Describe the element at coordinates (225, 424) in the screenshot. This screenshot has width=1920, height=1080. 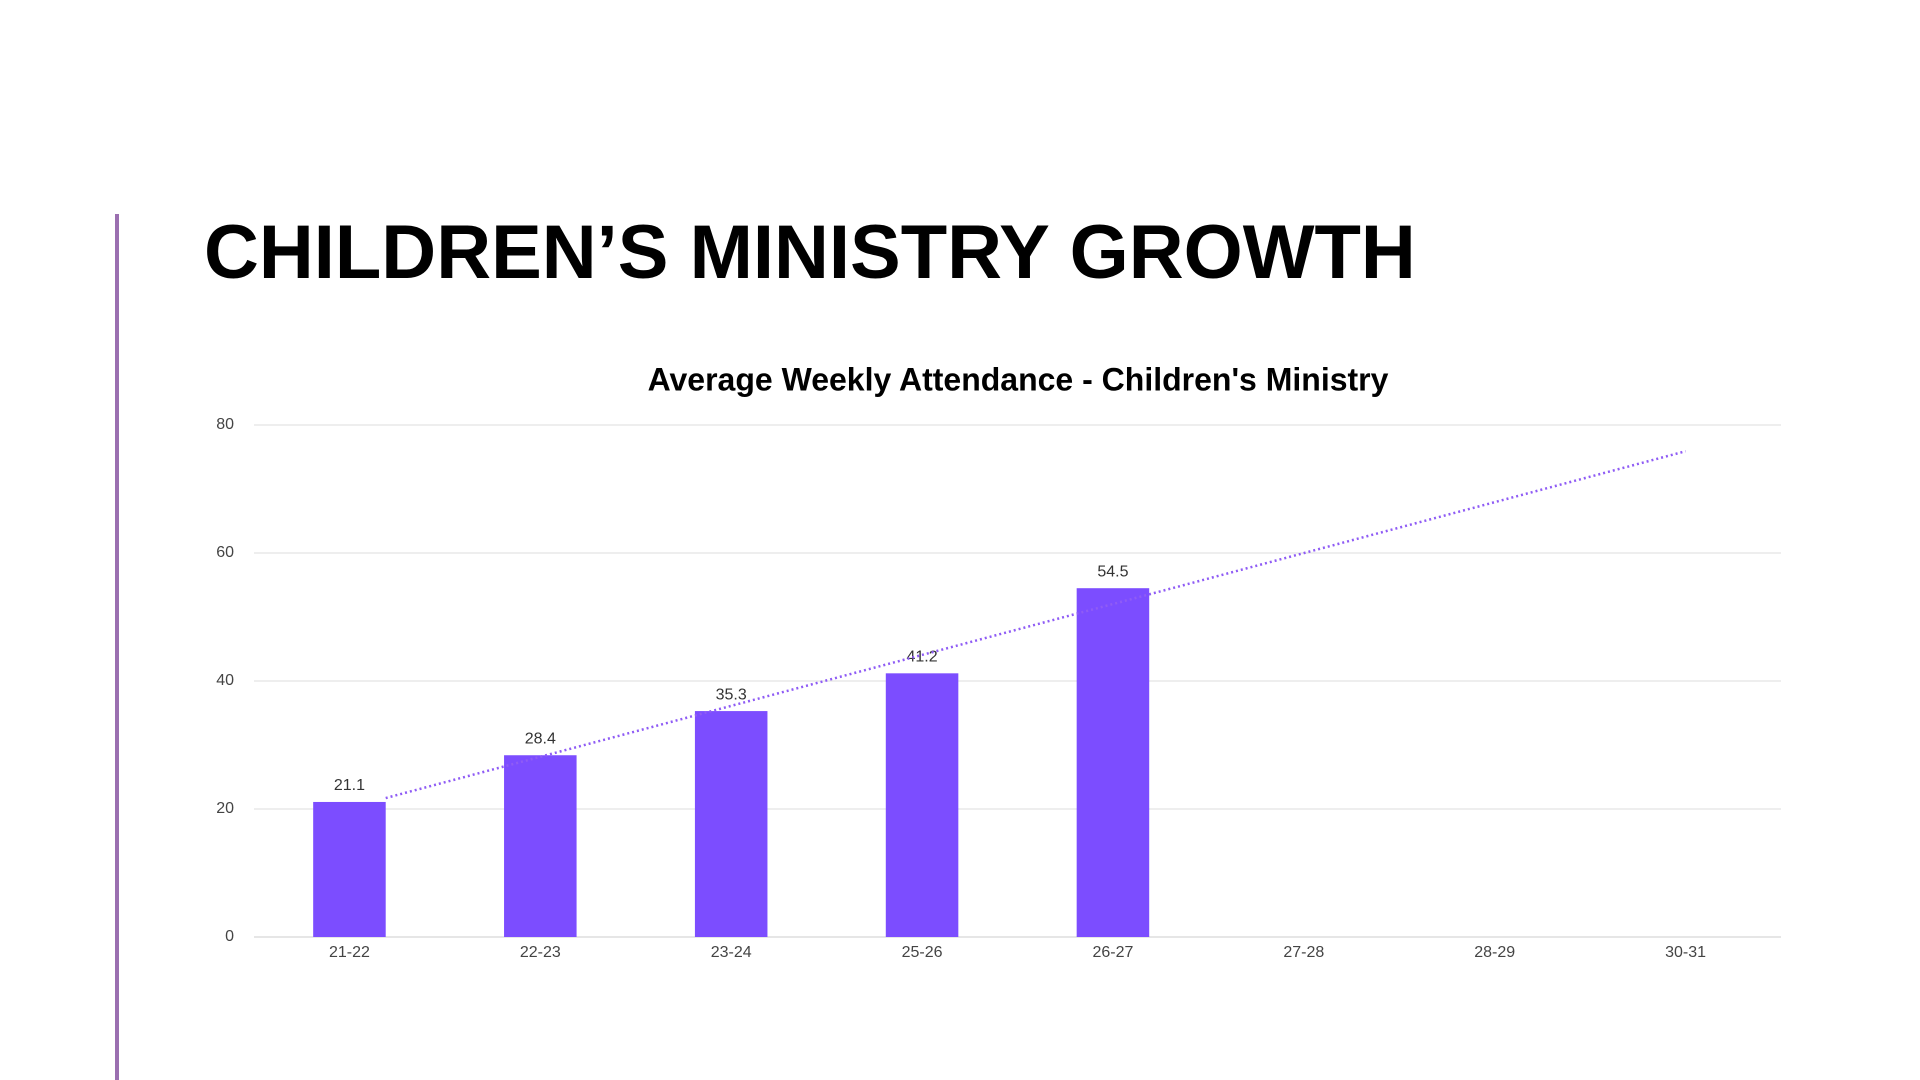
I see `y-tick-label: 80` at that location.